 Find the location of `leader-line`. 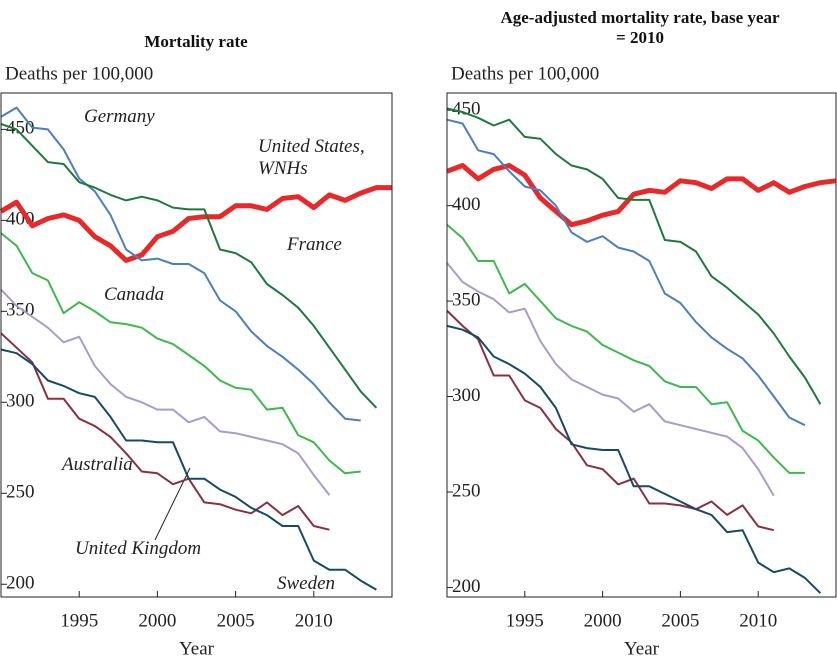

leader-line is located at coordinates (172, 504).